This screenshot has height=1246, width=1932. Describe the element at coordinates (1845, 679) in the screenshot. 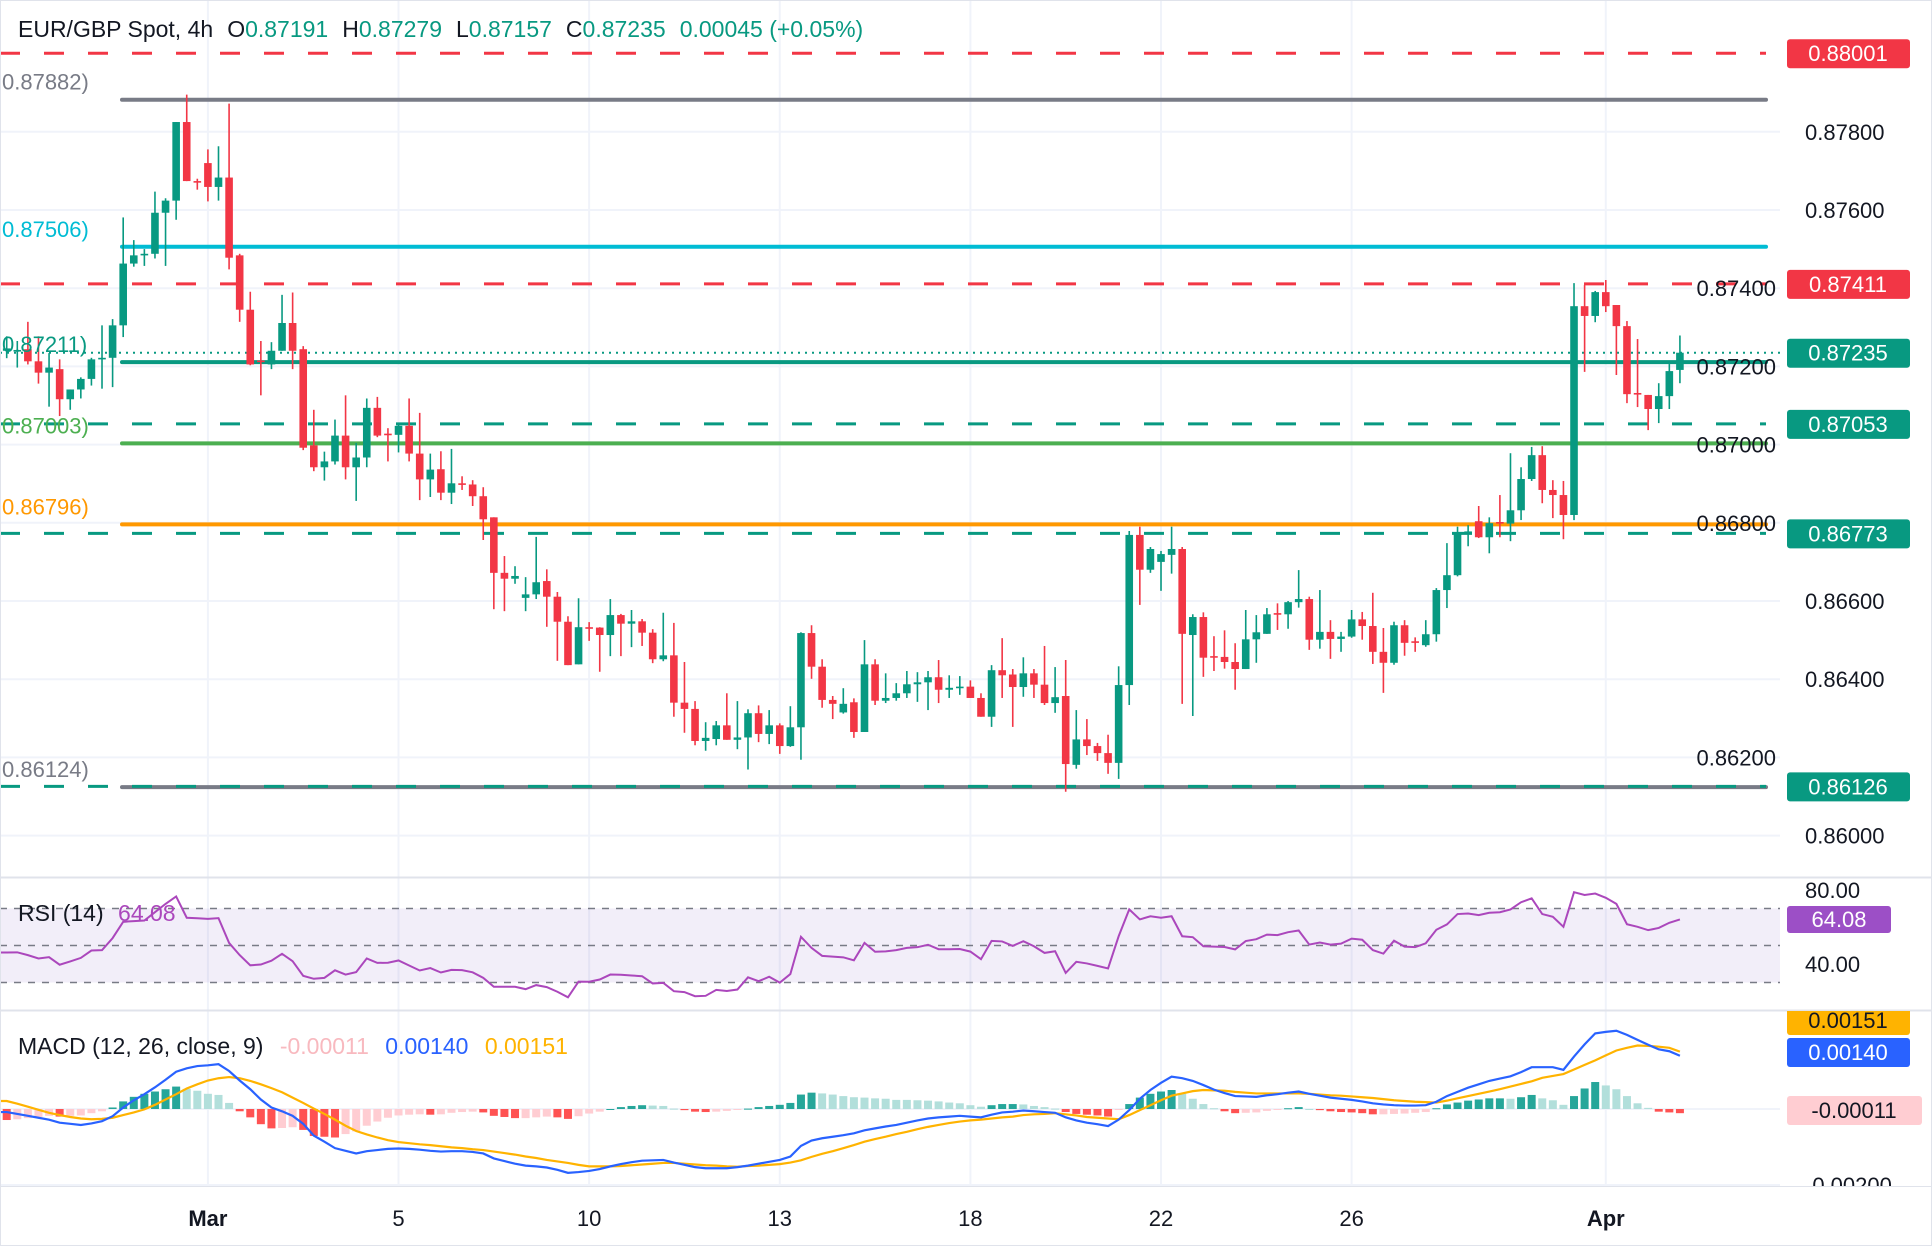

I see `price-tick-label: 0.86400` at that location.